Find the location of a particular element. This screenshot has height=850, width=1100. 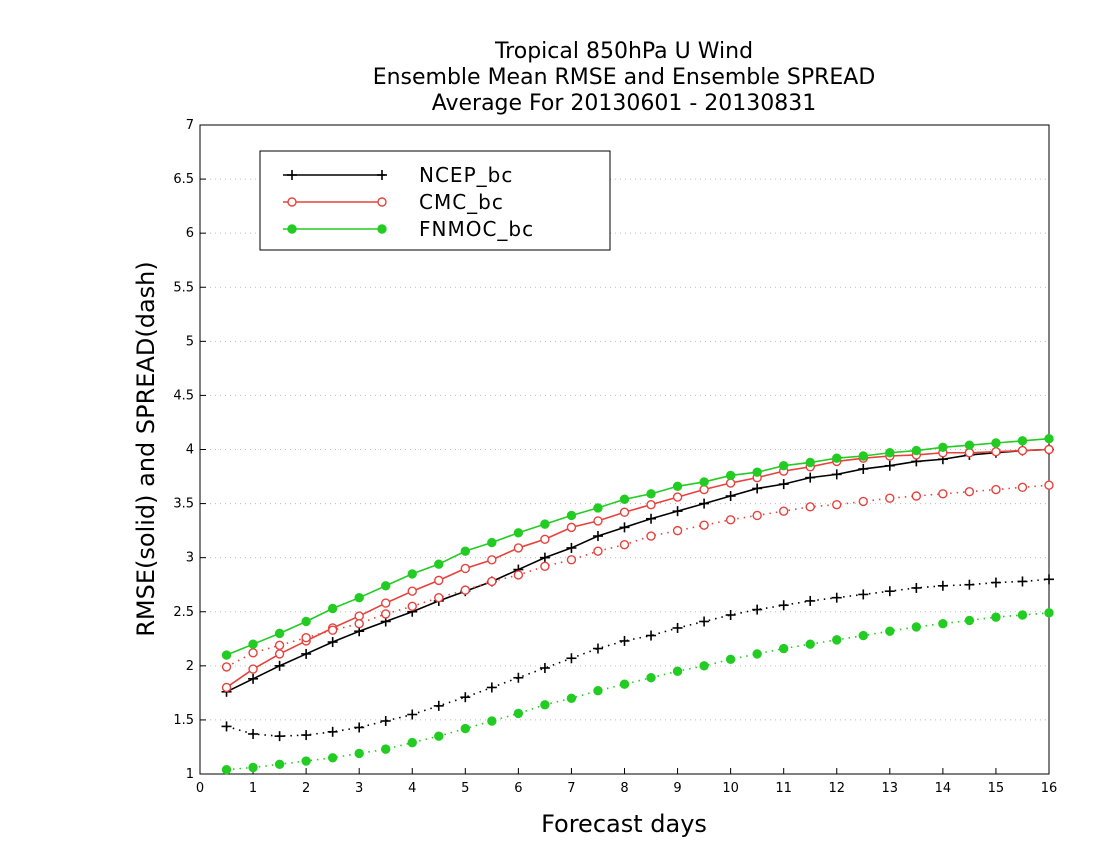

y-tick-label: 4.5 is located at coordinates (183, 395).